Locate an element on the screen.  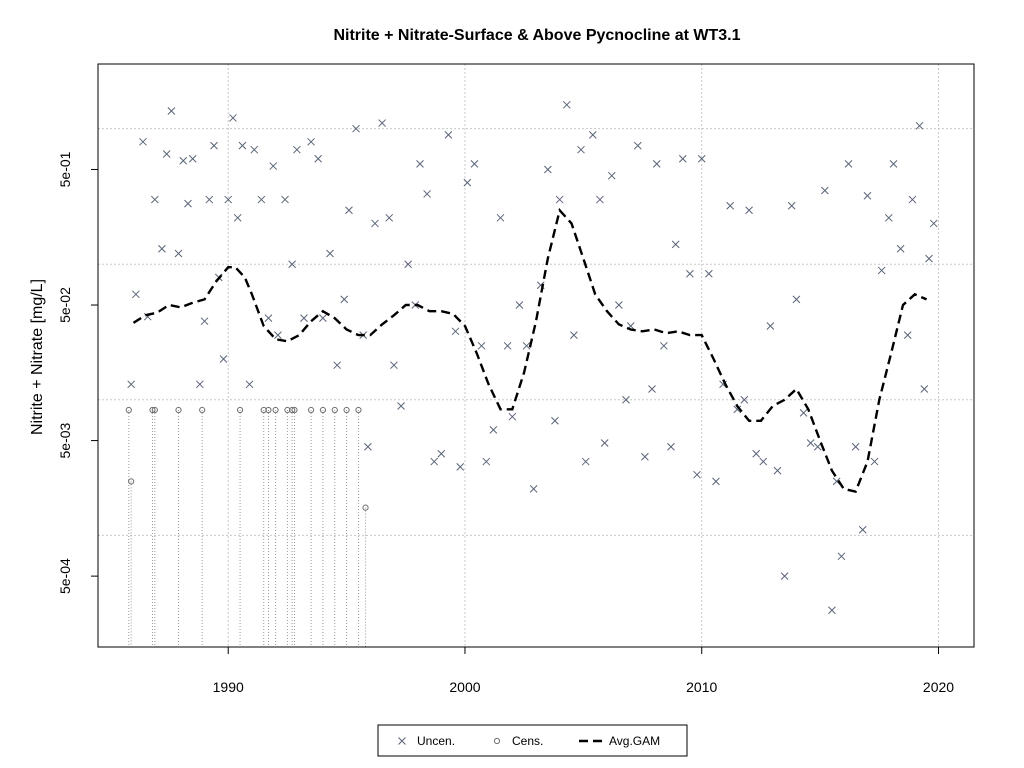
x-tick-label: 1990 is located at coordinates (228, 687).